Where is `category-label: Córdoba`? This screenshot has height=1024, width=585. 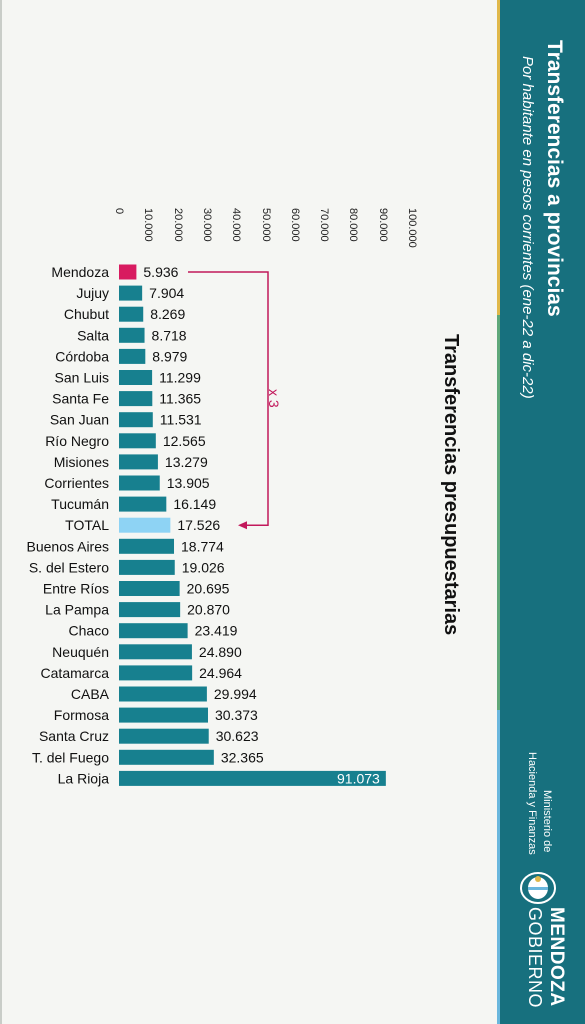 category-label: Córdoba is located at coordinates (82, 356).